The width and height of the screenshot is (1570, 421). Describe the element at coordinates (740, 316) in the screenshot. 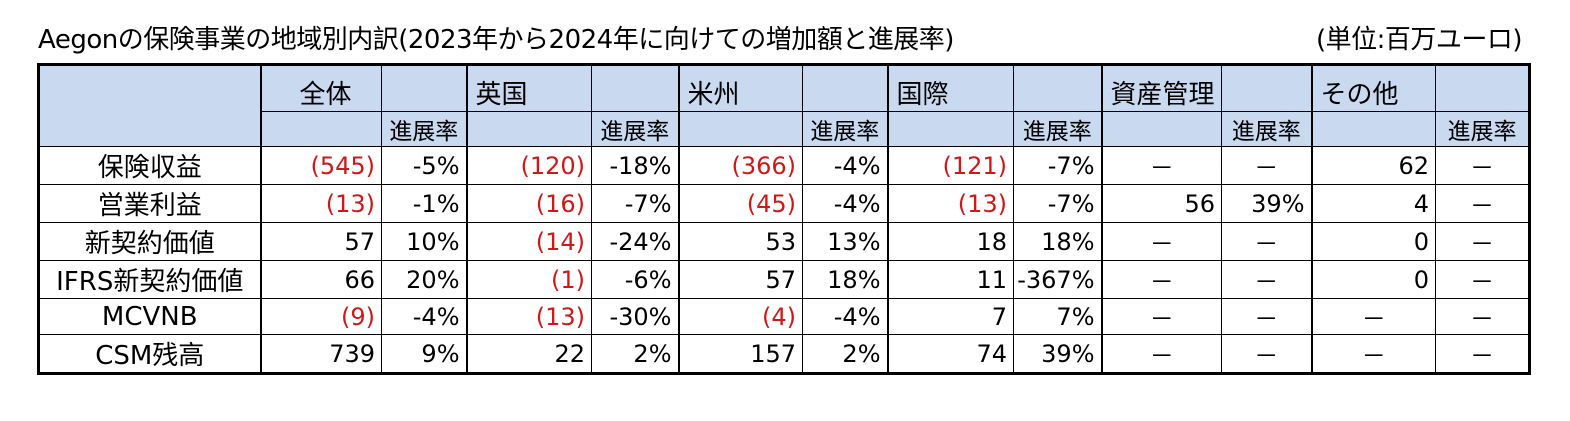

I see `value-cell: (4)` at that location.